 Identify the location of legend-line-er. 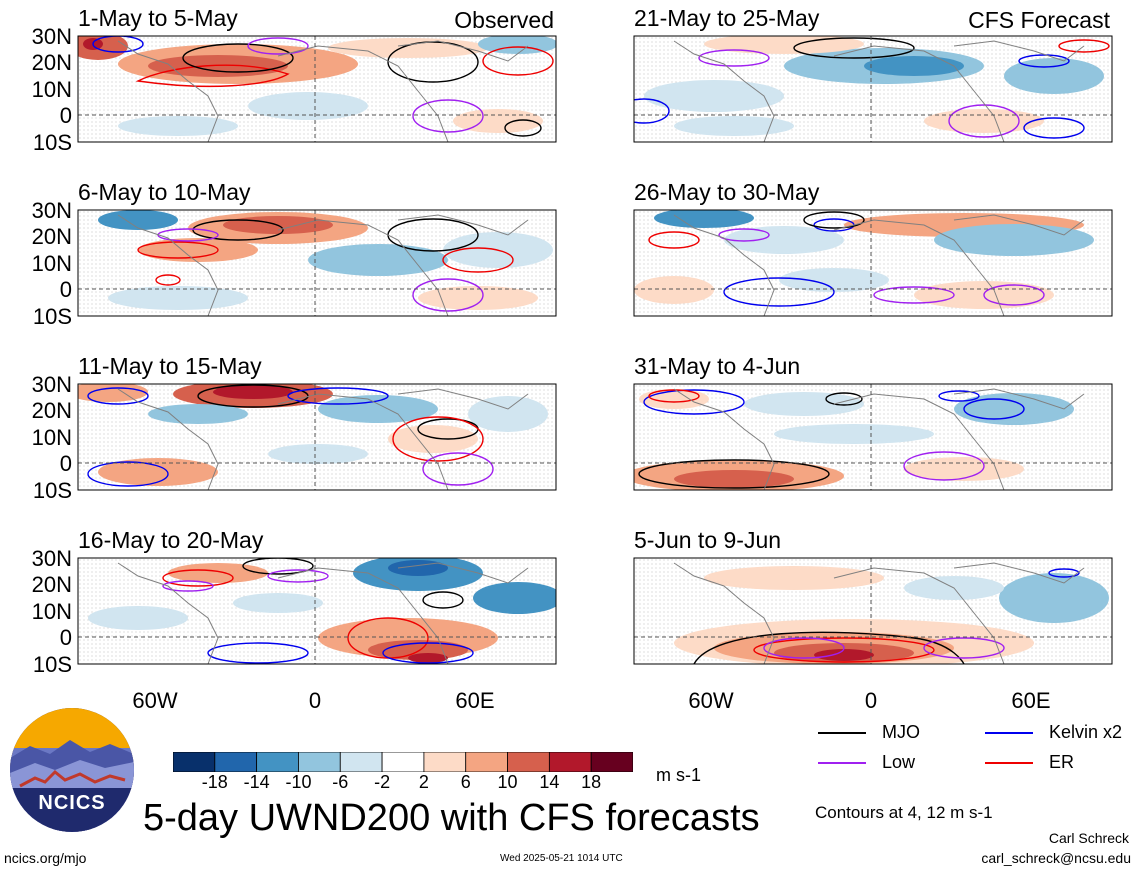
(1009, 762).